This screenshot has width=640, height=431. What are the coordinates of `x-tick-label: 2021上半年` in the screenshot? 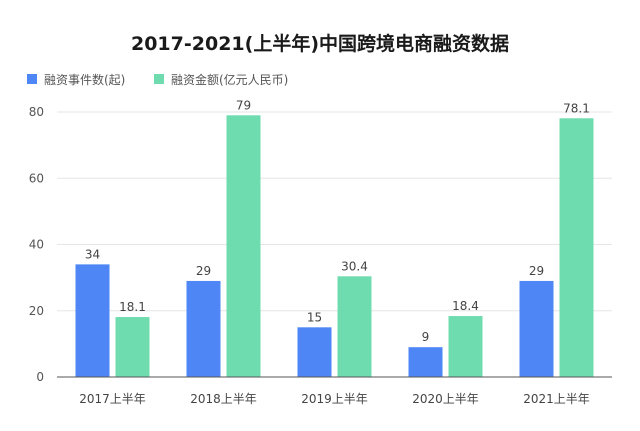 It's located at (556, 399).